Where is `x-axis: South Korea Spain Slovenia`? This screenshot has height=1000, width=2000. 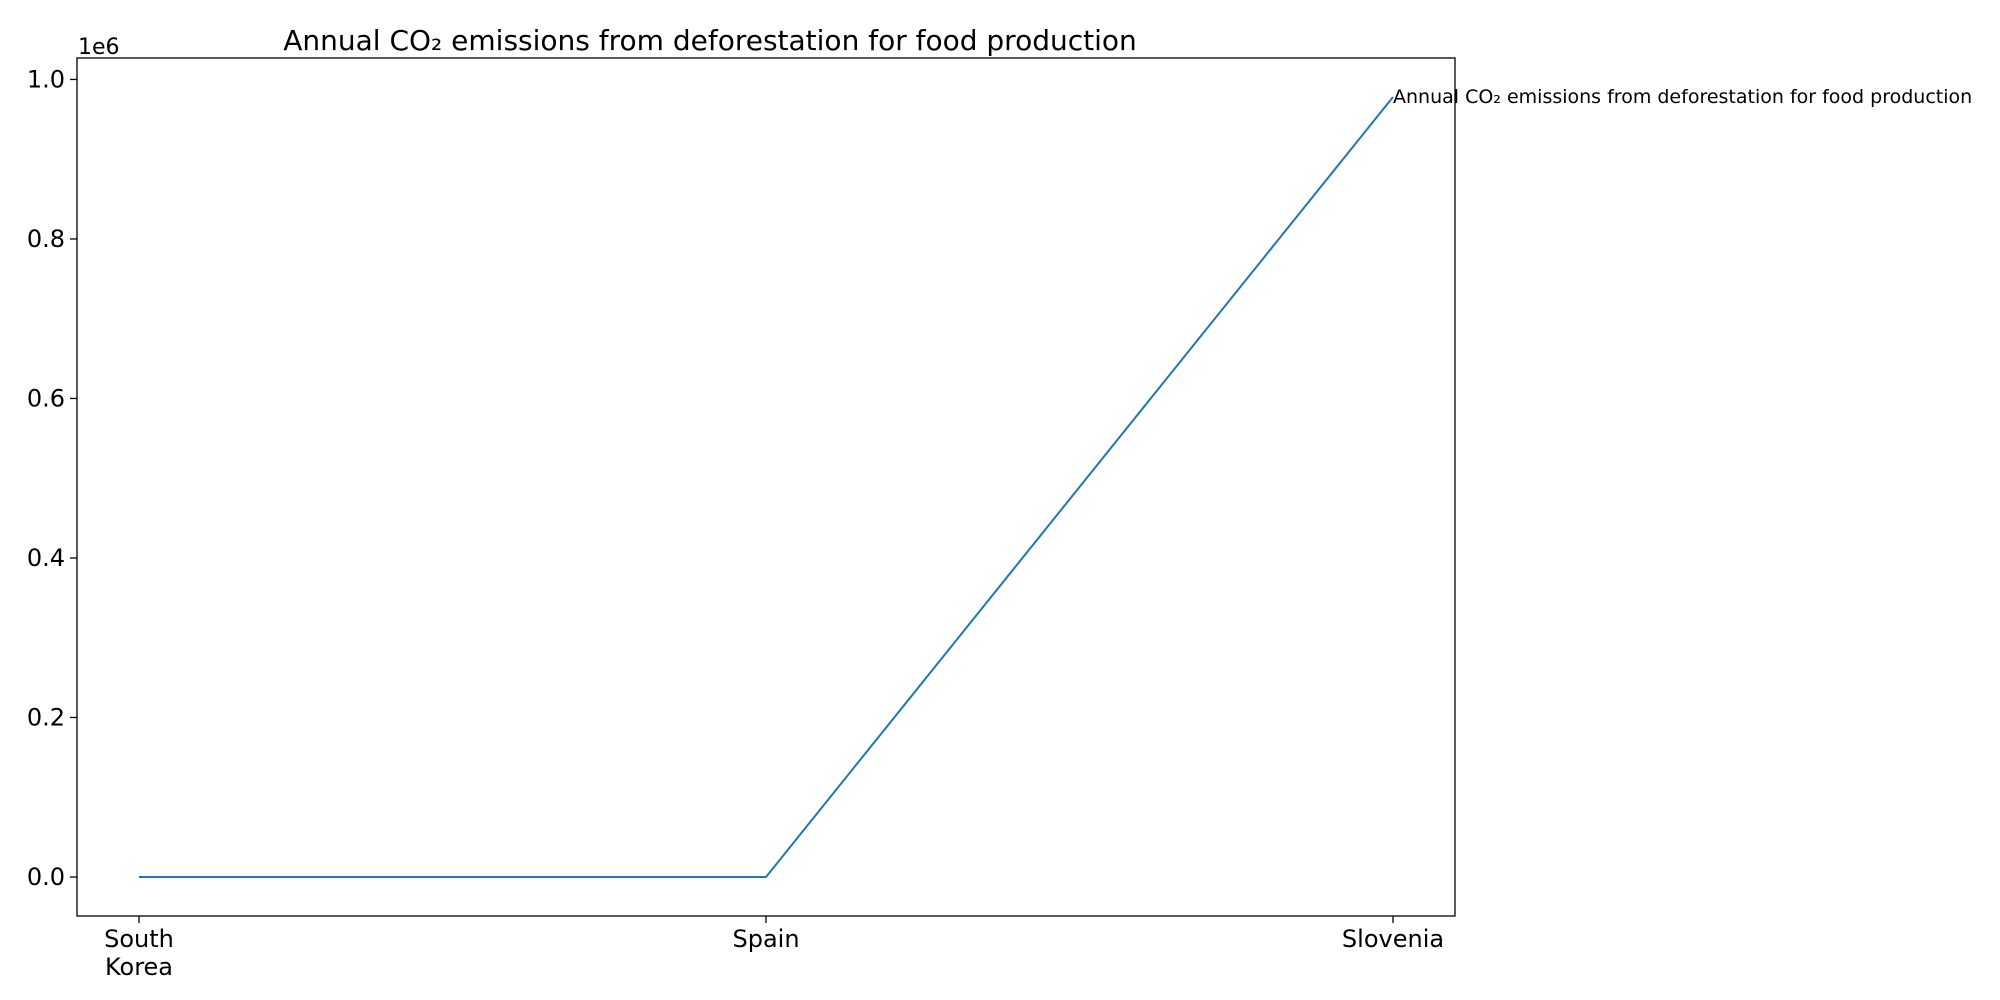 x-axis: South Korea Spain Slovenia is located at coordinates (774, 948).